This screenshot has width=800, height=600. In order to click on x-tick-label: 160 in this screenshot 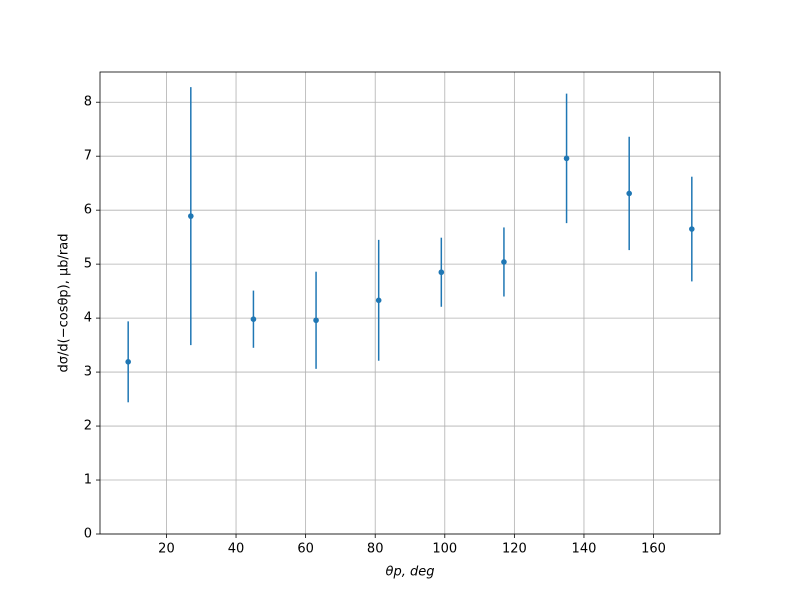, I will do `click(653, 549)`.